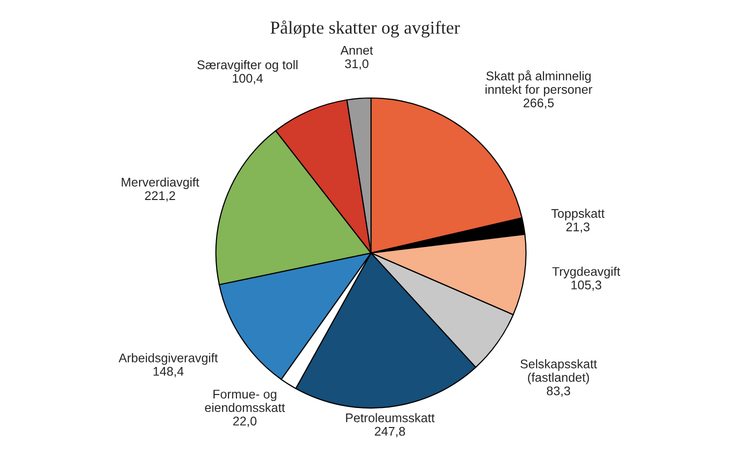  What do you see at coordinates (356, 64) in the screenshot?
I see `data-label: 31,0` at bounding box center [356, 64].